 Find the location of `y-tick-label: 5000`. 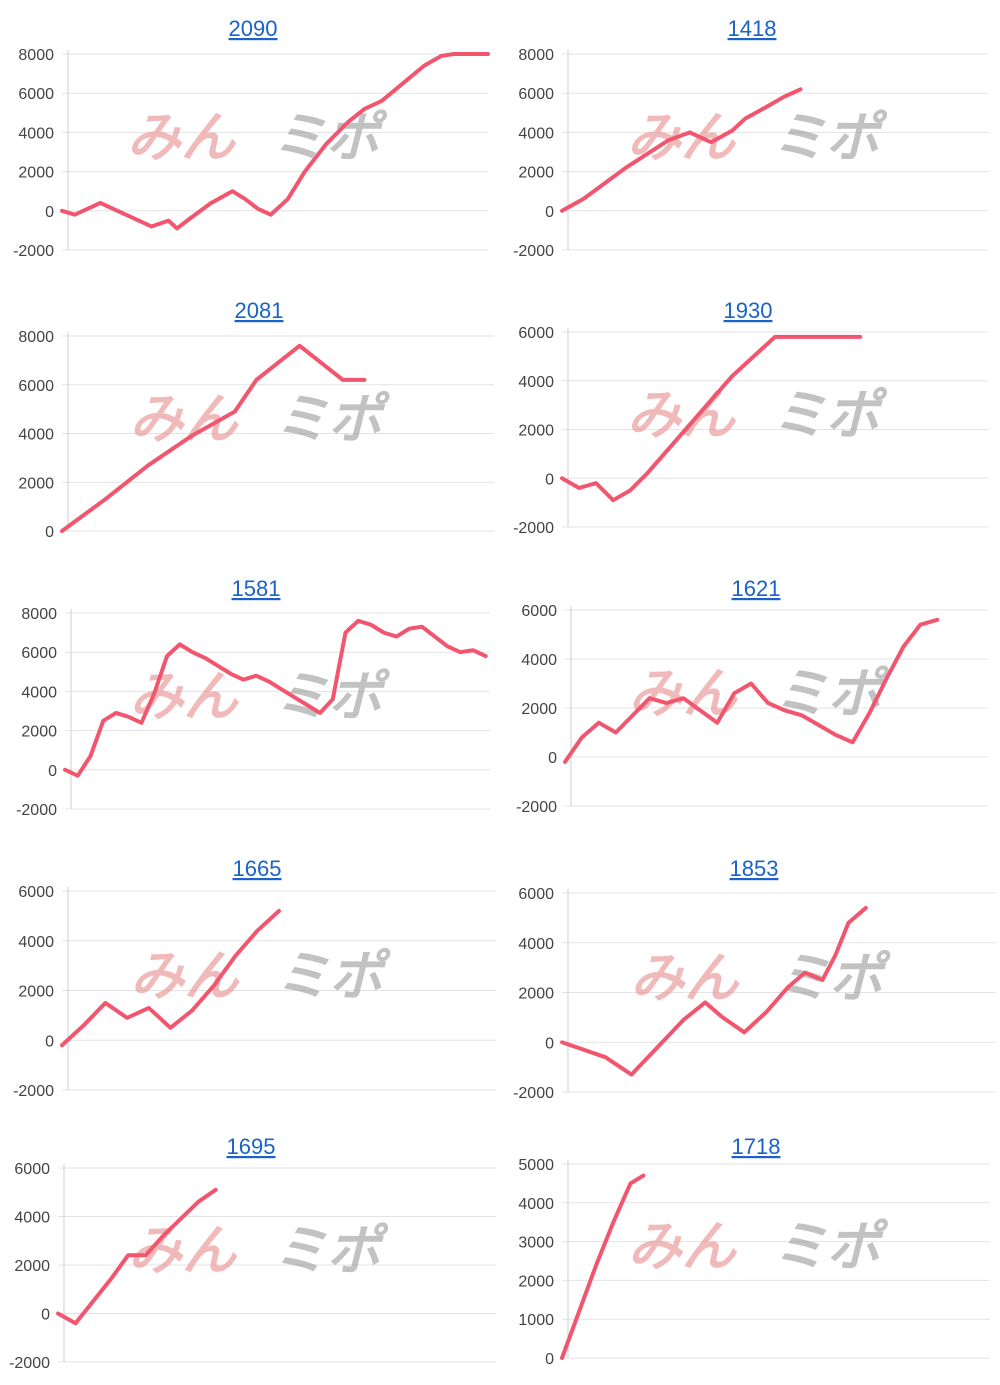

y-tick-label: 5000 is located at coordinates (536, 1165).